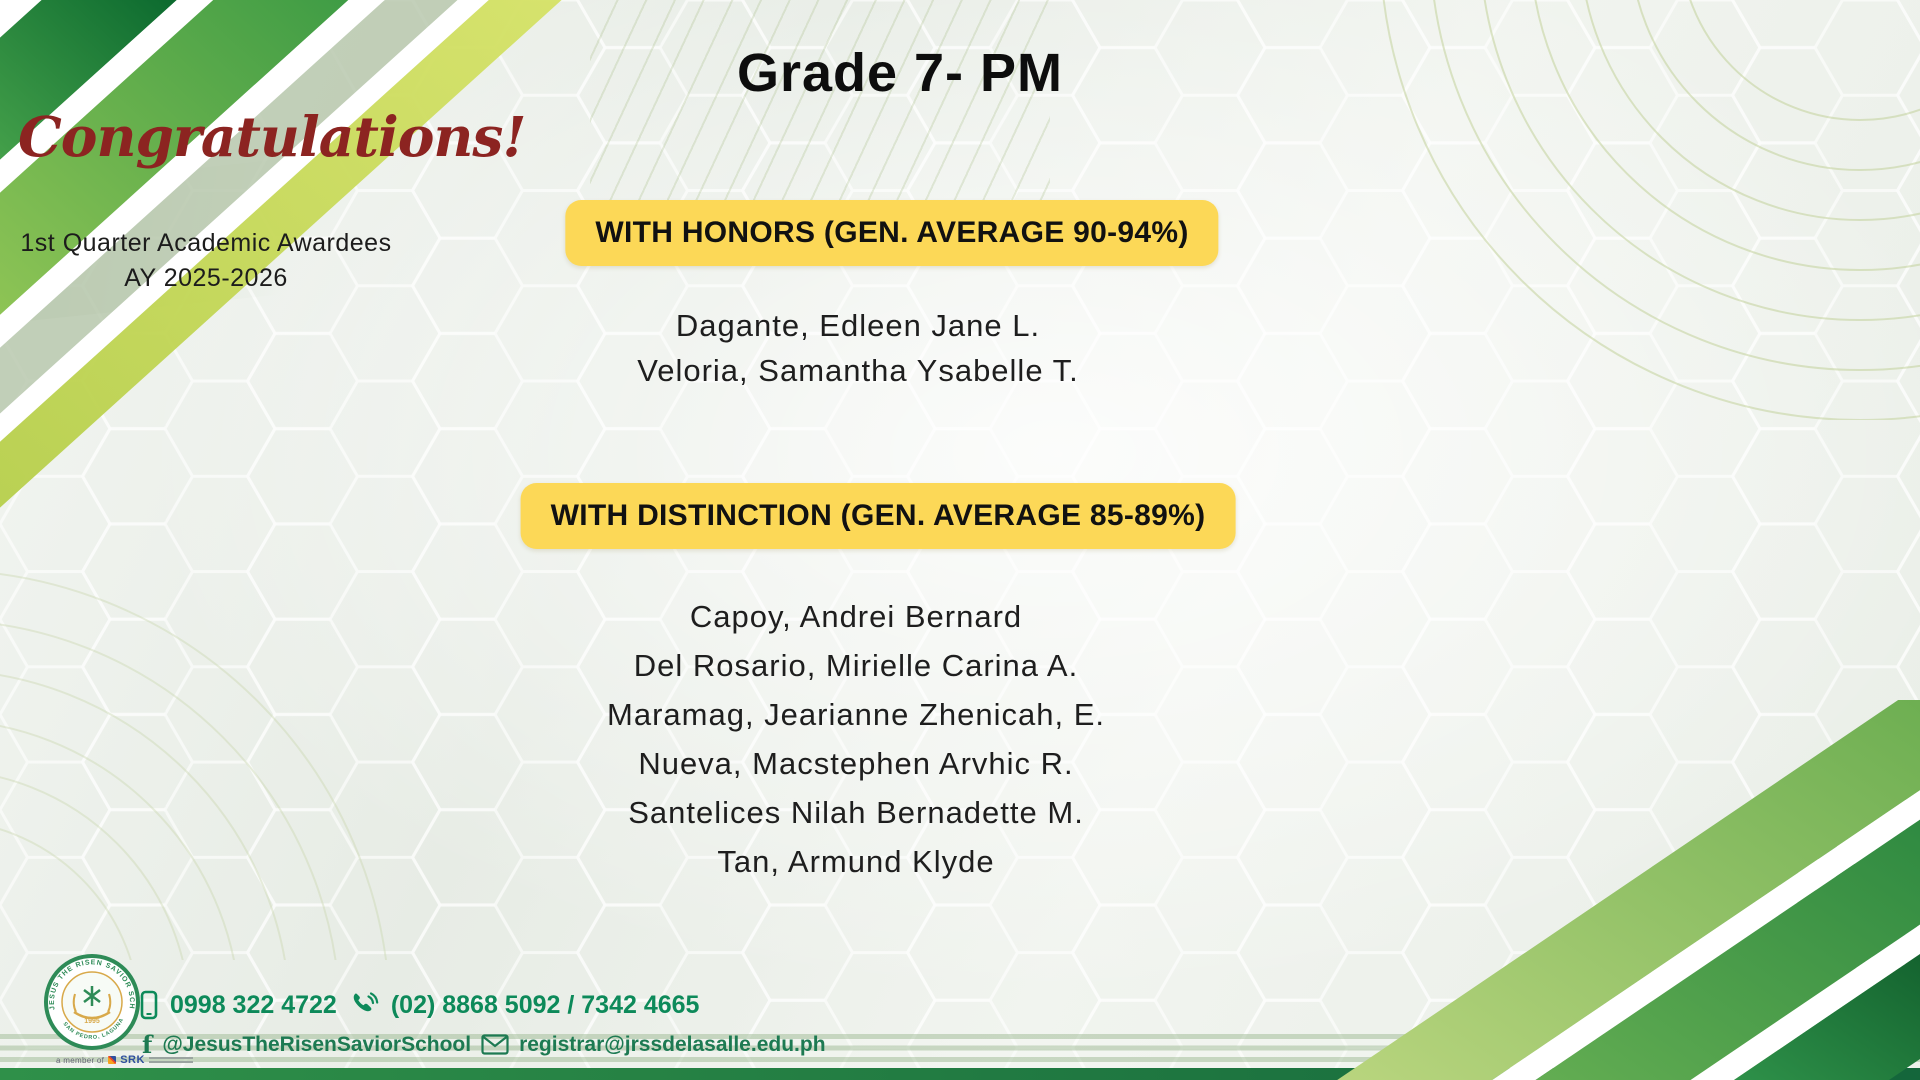  What do you see at coordinates (856, 763) in the screenshot?
I see `distinction-name: Nueva, Macstephen Arvhic R.` at bounding box center [856, 763].